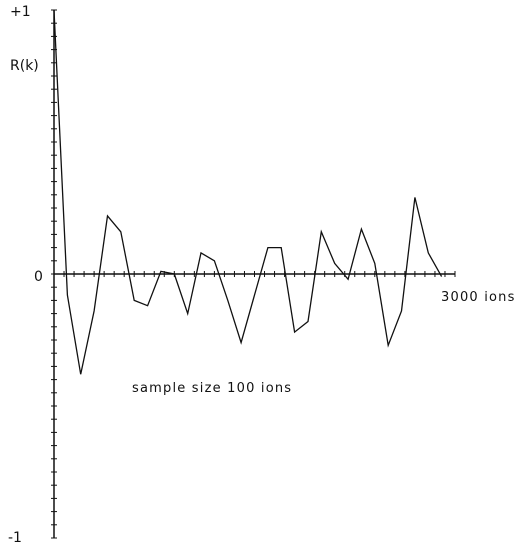 Image resolution: width=526 pixels, height=547 pixels. Describe the element at coordinates (478, 297) in the screenshot. I see `x-axis-label: 3000 ions` at that location.